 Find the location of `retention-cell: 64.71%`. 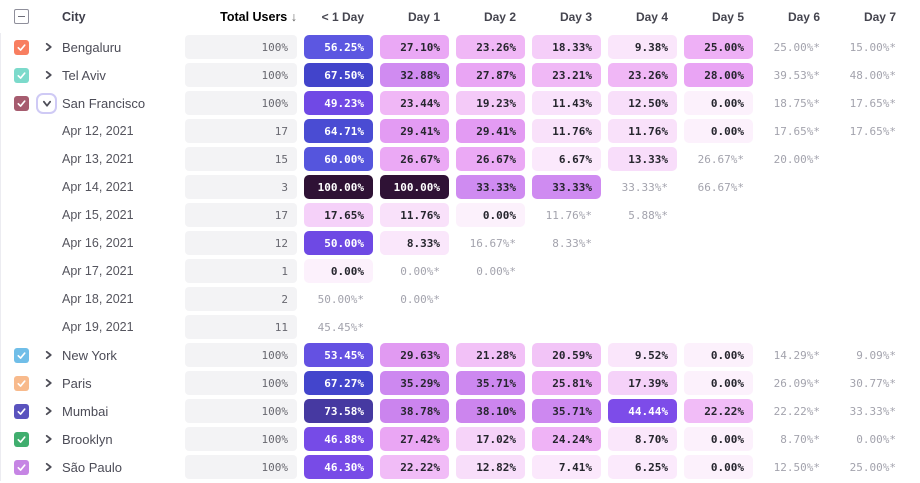

retention-cell: 64.71% is located at coordinates (338, 131).